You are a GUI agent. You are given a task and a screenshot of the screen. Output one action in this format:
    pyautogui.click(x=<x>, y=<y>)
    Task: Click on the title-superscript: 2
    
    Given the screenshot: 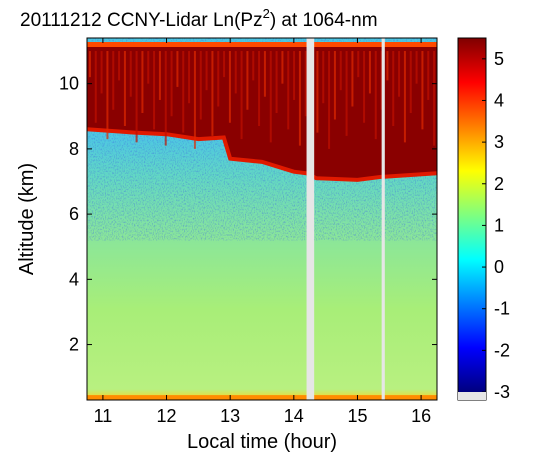 What is the action you would take?
    pyautogui.click(x=266, y=13)
    